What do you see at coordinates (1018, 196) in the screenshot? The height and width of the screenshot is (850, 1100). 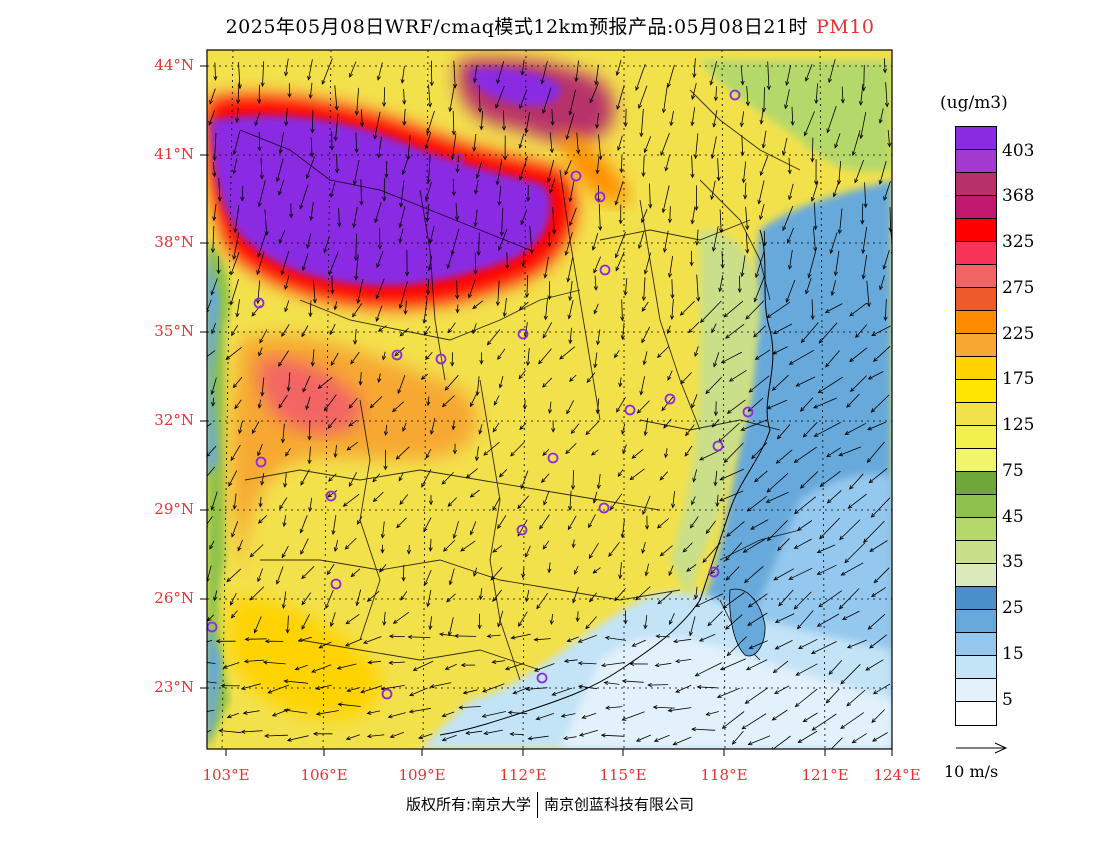 I see `legend-label-368: 368` at bounding box center [1018, 196].